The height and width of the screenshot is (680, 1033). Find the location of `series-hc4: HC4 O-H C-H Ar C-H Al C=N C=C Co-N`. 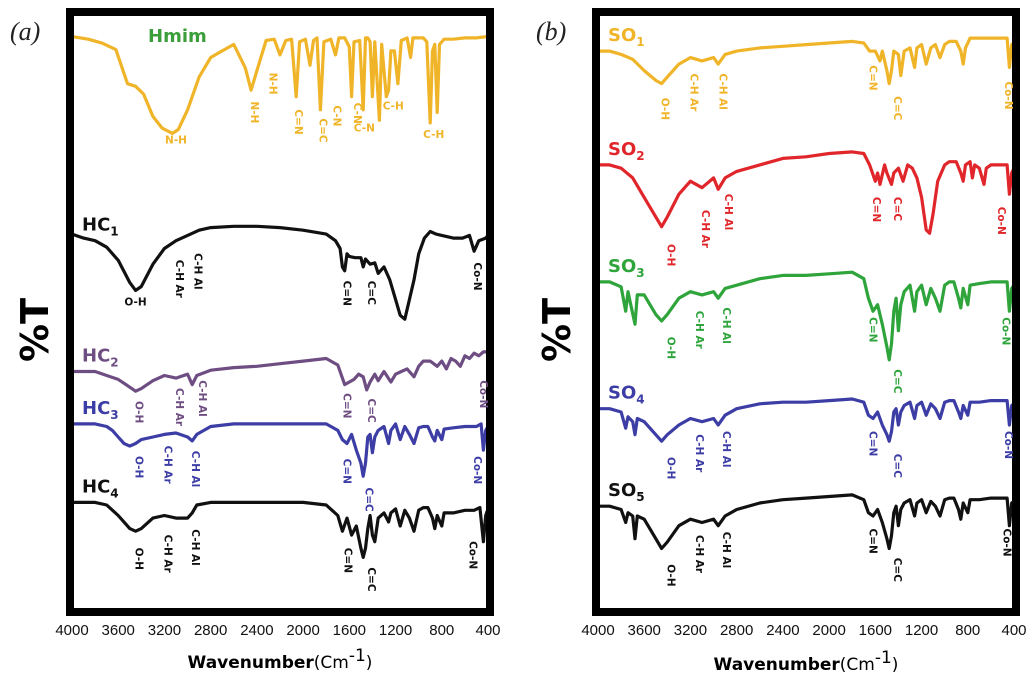

series-hc4: HC4 O-H C-H Ar C-H Al C=N C=C Co-N is located at coordinates (280, 534).